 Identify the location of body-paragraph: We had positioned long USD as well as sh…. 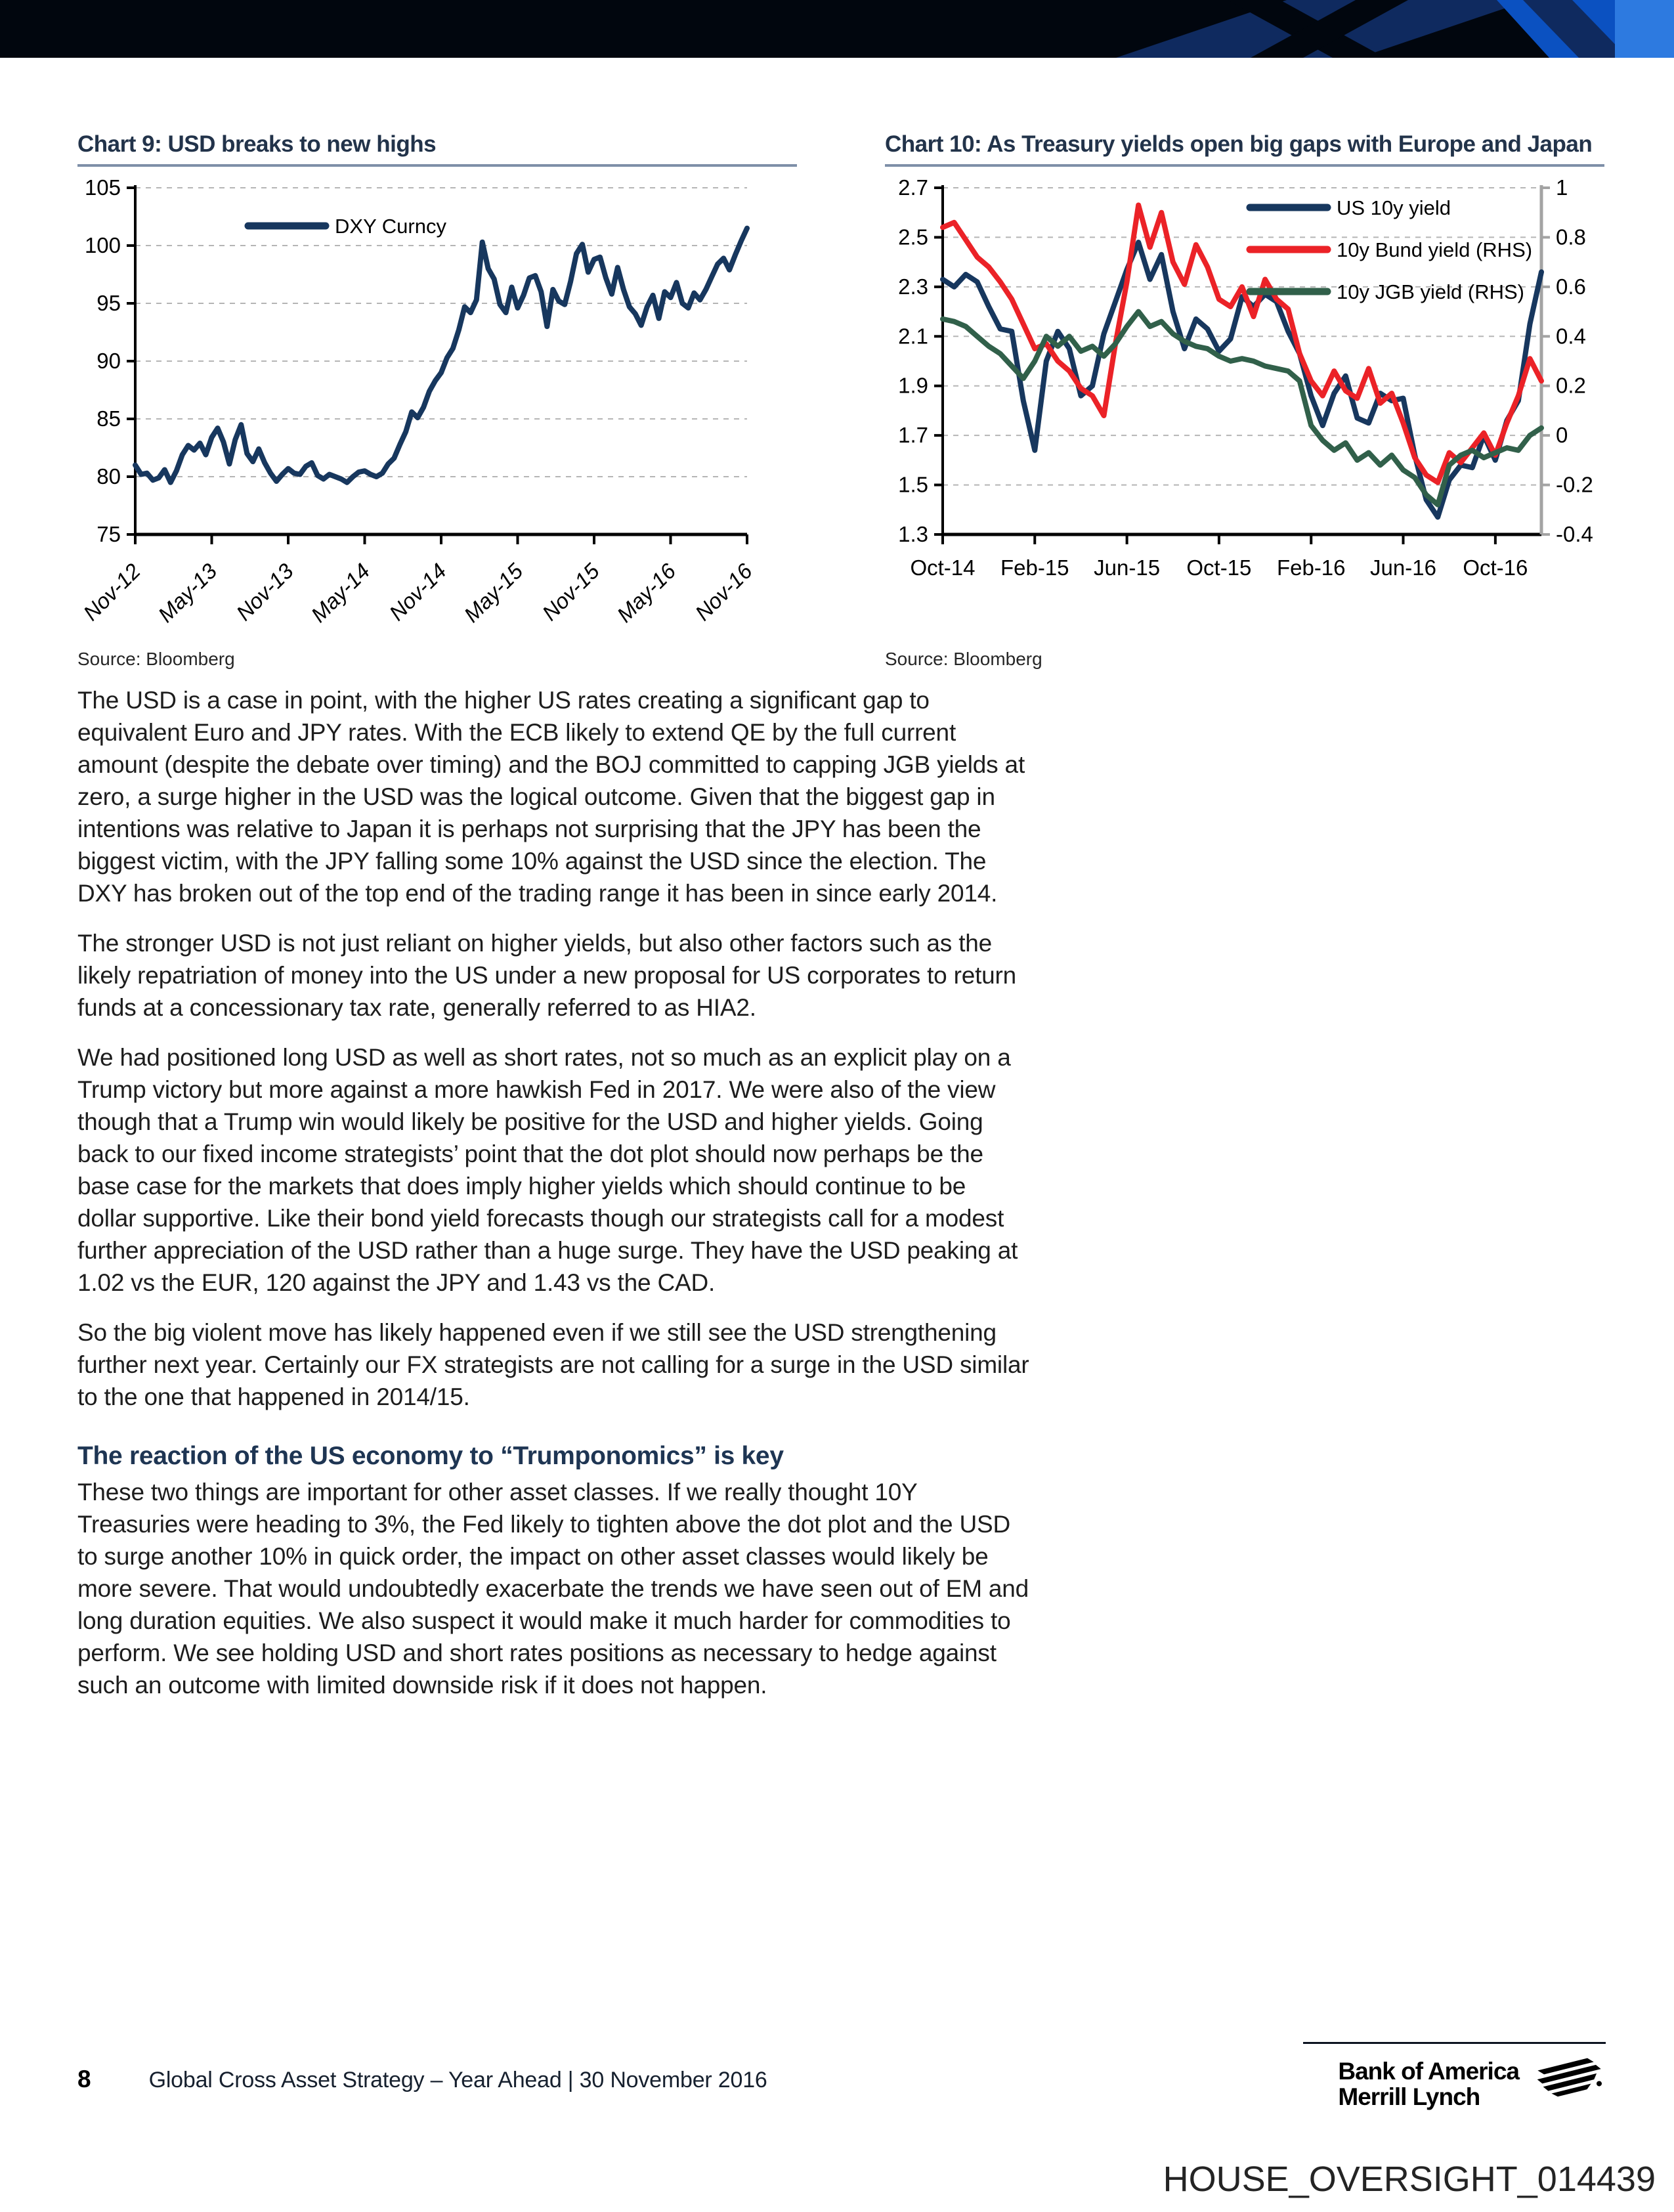
(547, 1170).